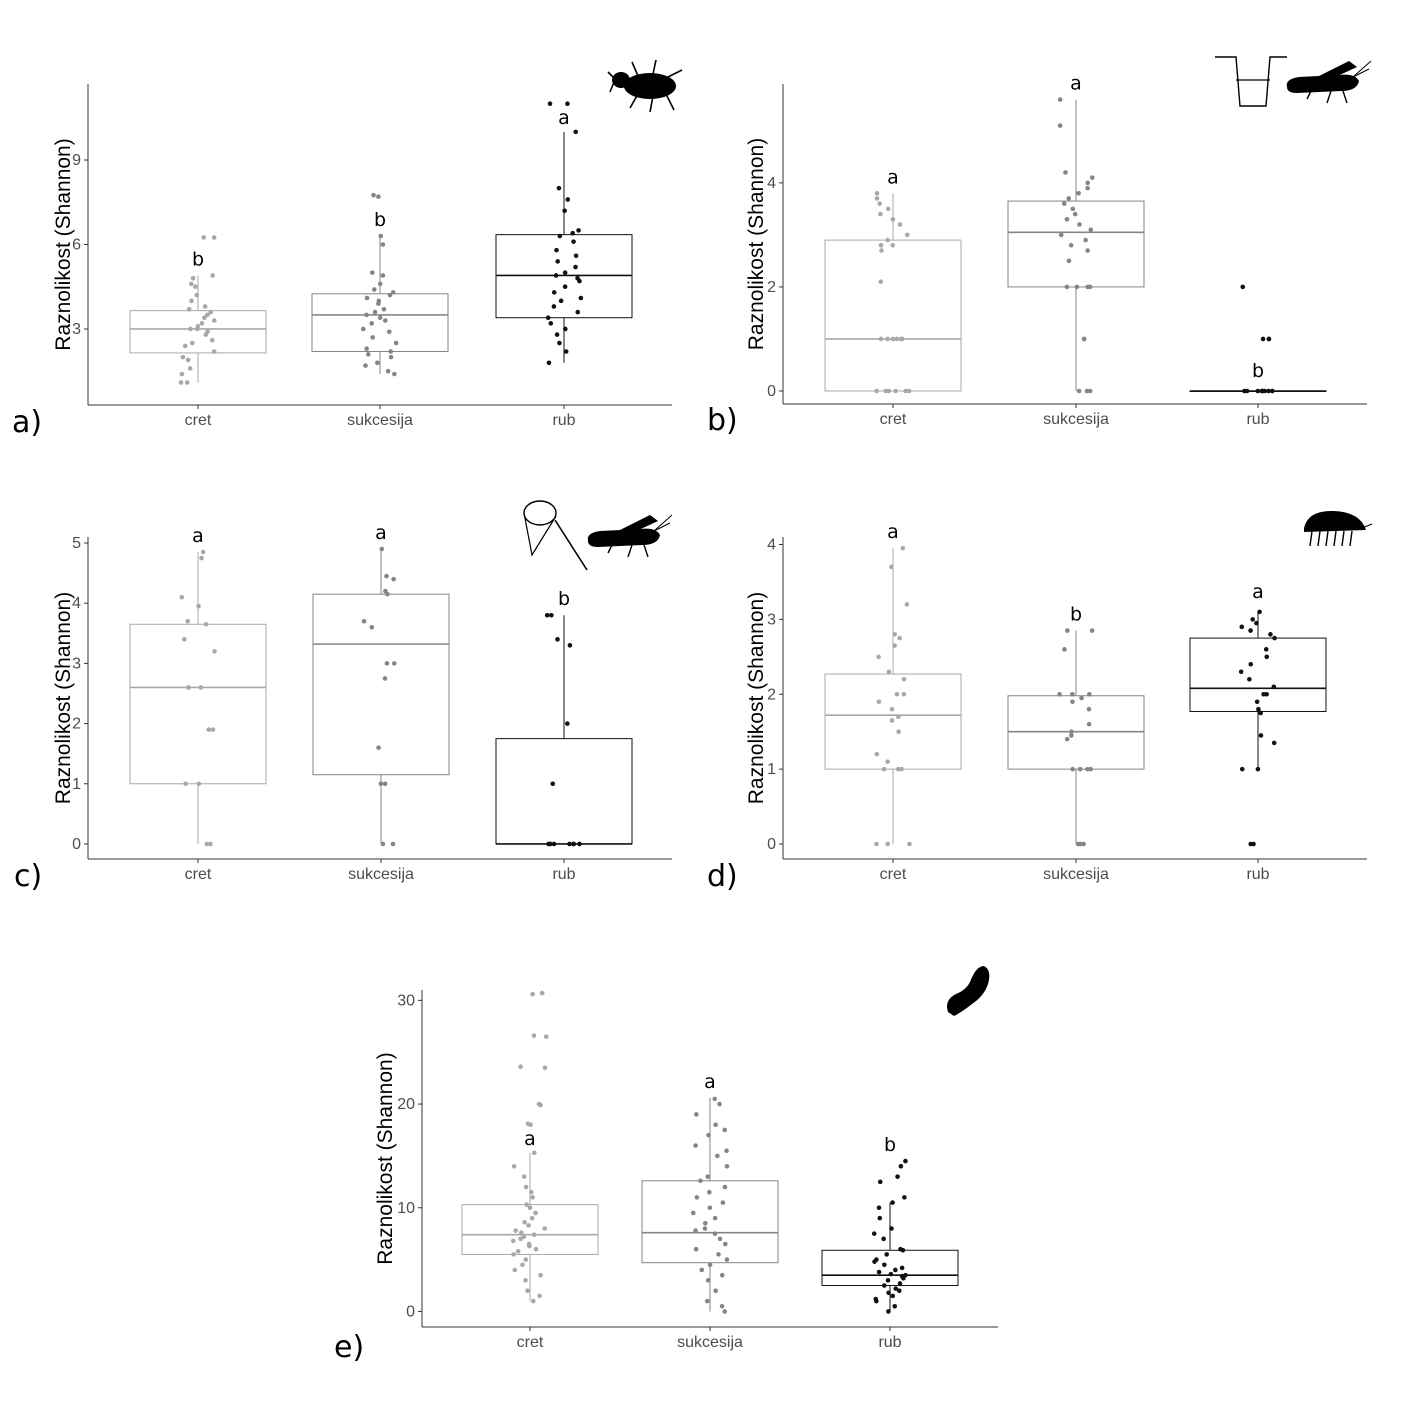 Image resolution: width=1426 pixels, height=1410 pixels. Describe the element at coordinates (1338, 528) in the screenshot. I see `woodlouse-icon` at that location.